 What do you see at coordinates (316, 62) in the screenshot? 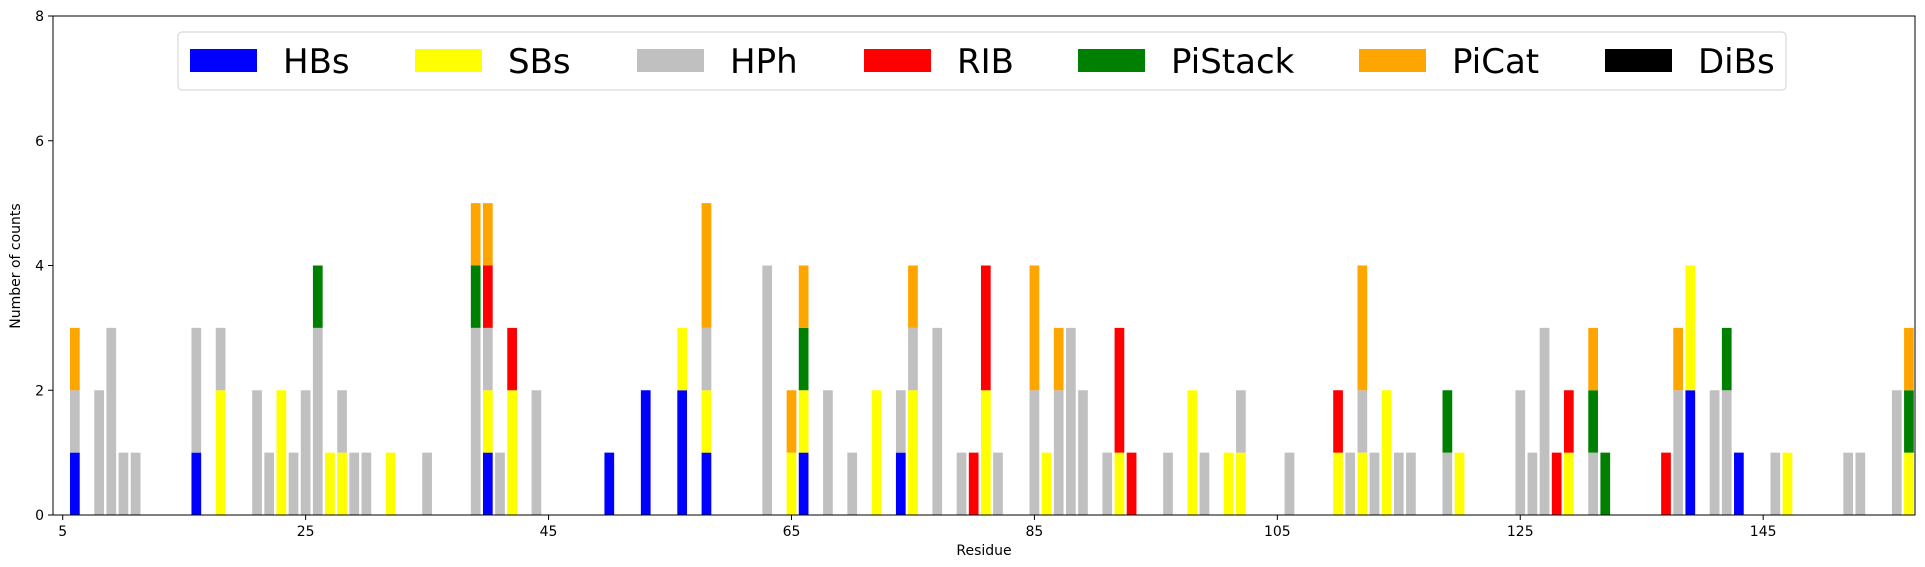
I see `legend-label-hbs: HBs` at bounding box center [316, 62].